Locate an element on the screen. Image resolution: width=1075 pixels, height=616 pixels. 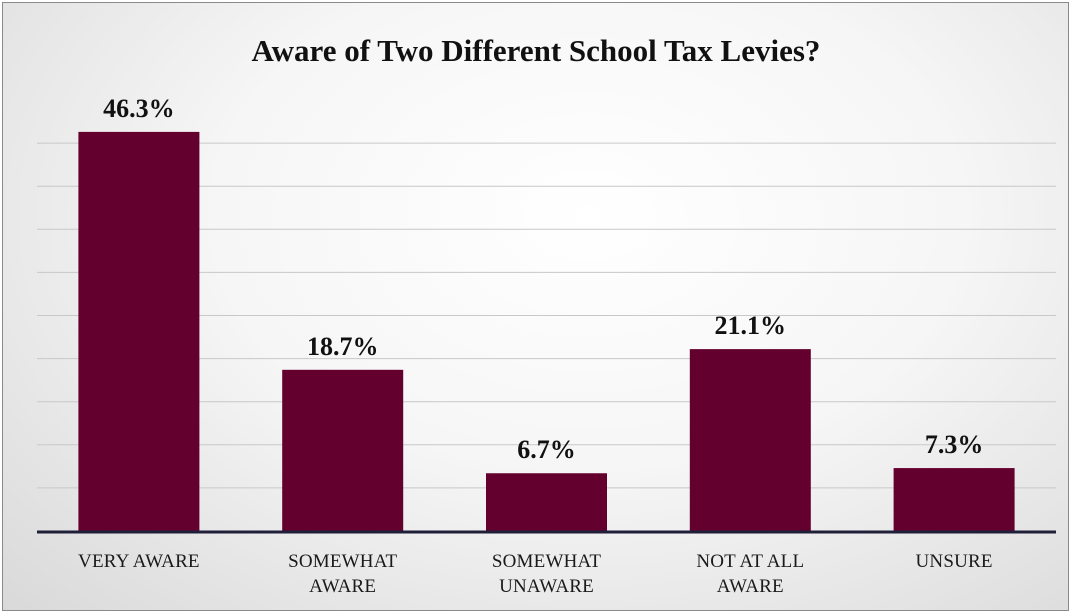
data-label: 6.7% is located at coordinates (546, 449).